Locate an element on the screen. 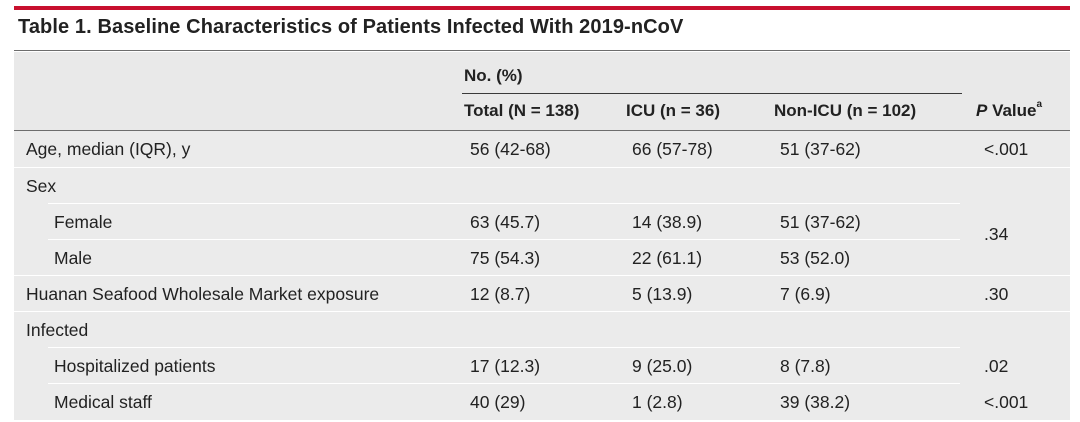 The height and width of the screenshot is (422, 1080). header-col-pvalue: P Valuea is located at coordinates (1009, 110).